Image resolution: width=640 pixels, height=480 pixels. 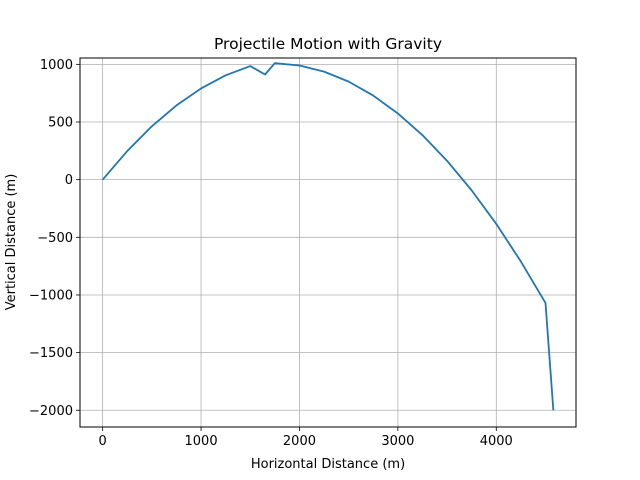 I want to click on x-axis-label: Horizontal Distance (m), so click(x=328, y=464).